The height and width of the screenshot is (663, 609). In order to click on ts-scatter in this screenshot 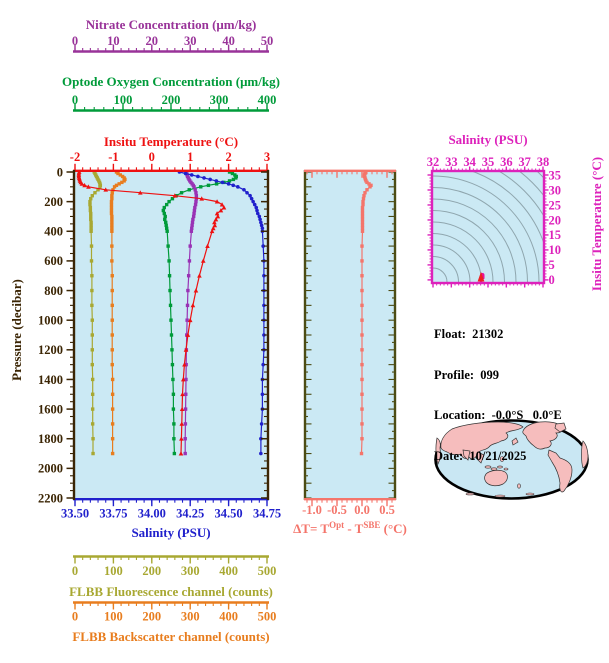, I will do `click(481, 276)`.